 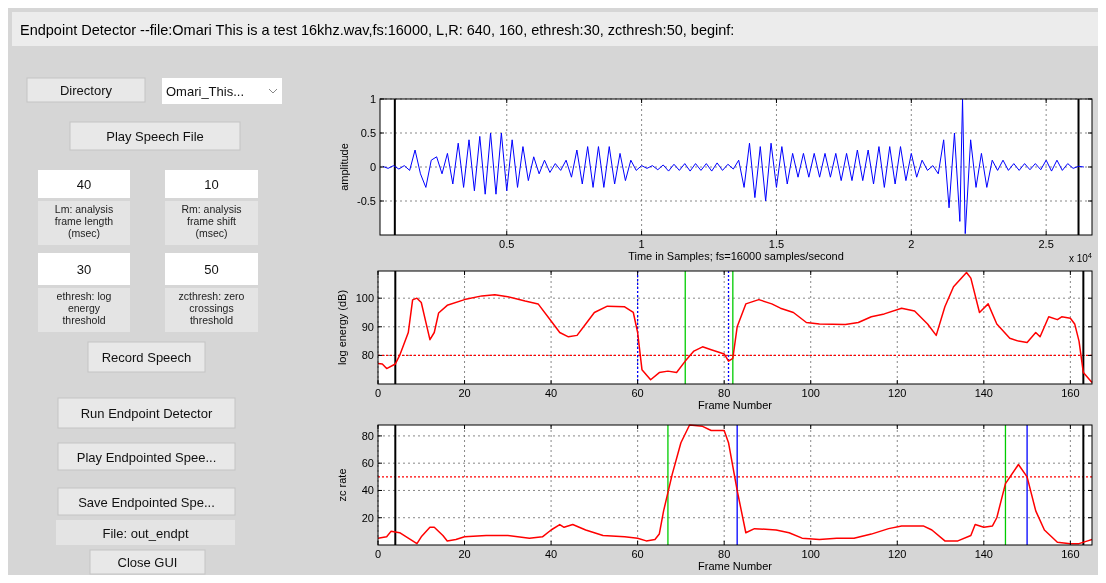 I want to click on text: 50, so click(x=211, y=269).